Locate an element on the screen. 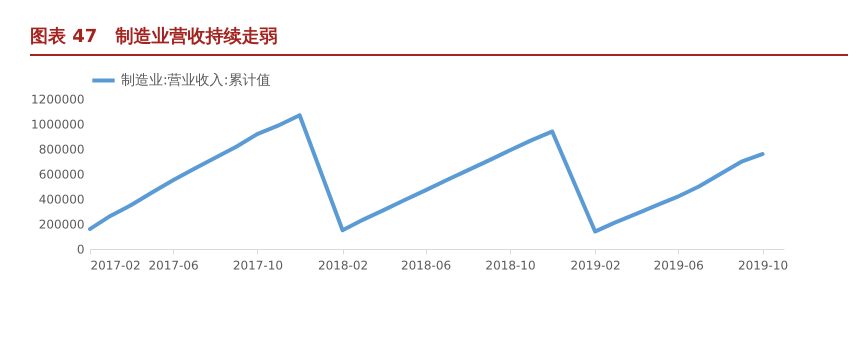 This screenshot has width=863, height=346. x-tick-label: 2019-06 is located at coordinates (679, 265).